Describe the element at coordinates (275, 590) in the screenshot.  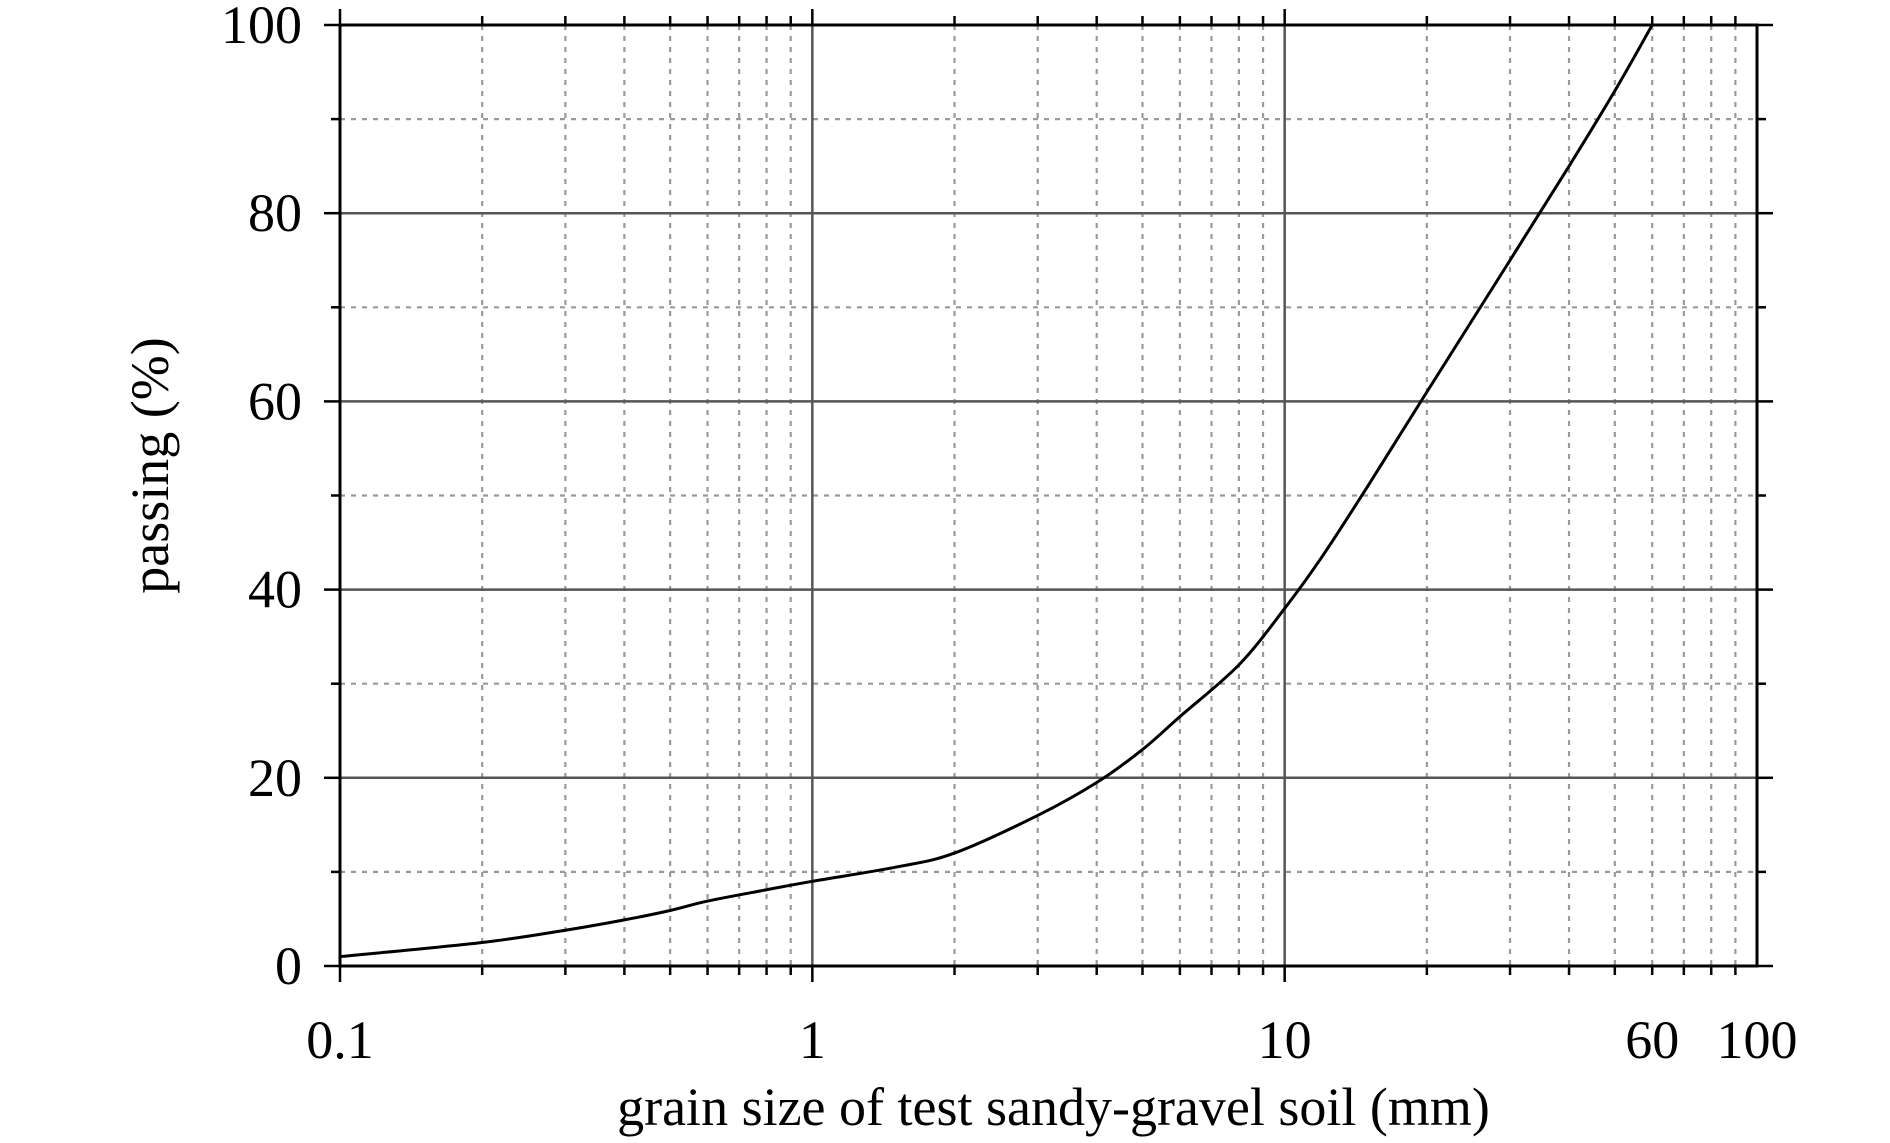
I see `y-tick-label: 40` at that location.